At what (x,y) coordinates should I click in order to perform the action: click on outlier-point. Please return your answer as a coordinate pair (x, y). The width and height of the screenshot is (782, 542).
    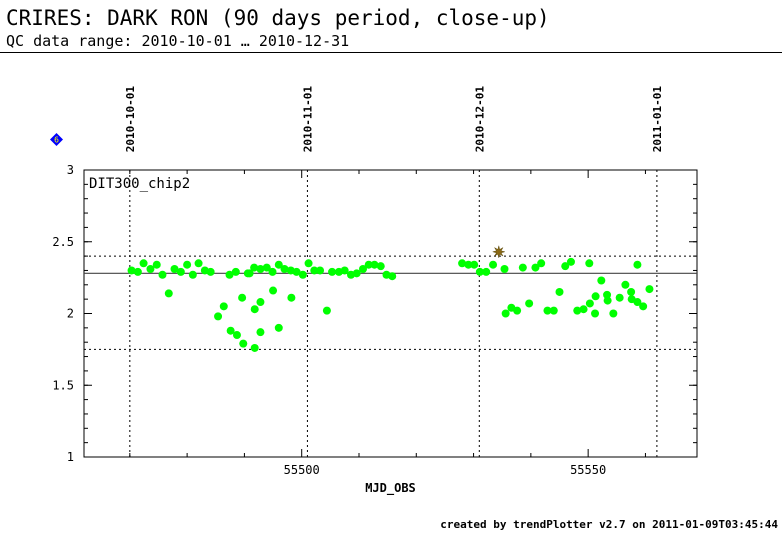
    Looking at the image, I should click on (498, 251).